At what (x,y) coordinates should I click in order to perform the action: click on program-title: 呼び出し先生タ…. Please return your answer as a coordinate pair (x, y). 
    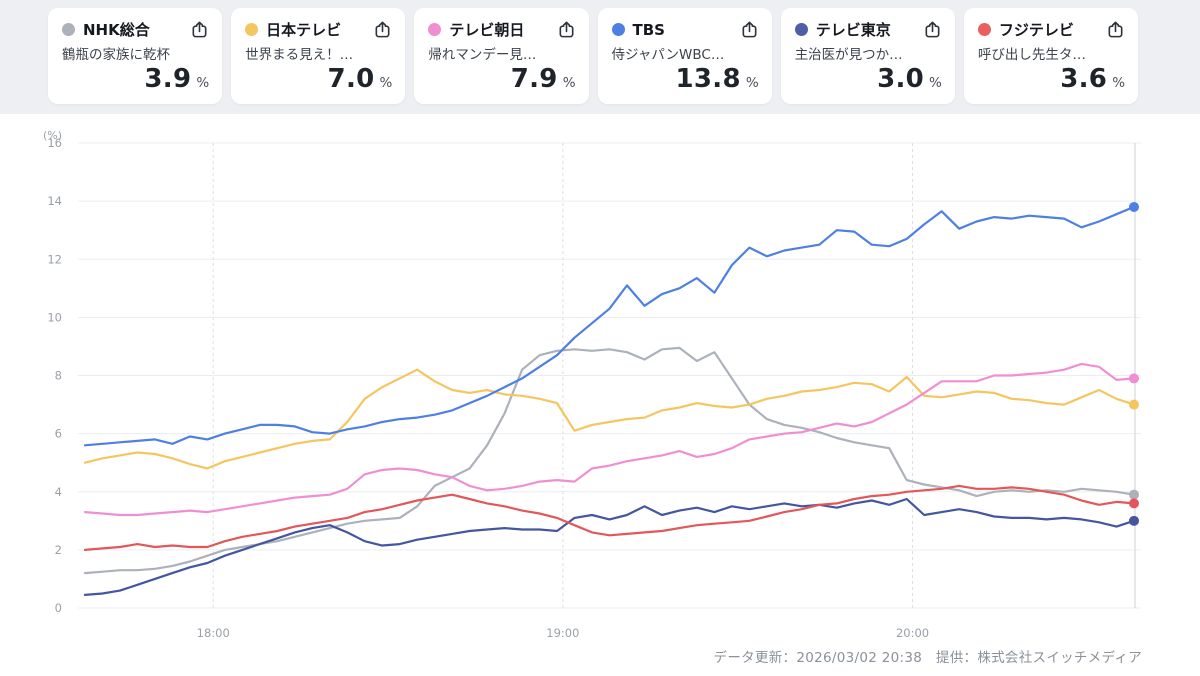
    Looking at the image, I should click on (1031, 55).